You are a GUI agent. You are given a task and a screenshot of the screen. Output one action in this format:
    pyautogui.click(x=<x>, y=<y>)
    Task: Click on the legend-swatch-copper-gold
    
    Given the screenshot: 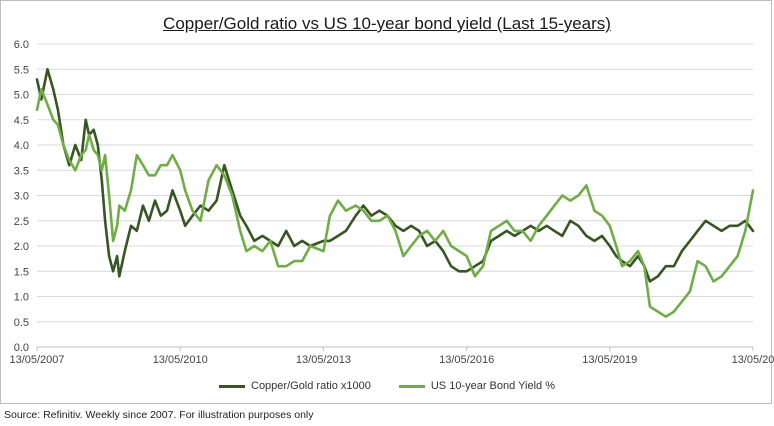 What is the action you would take?
    pyautogui.click(x=232, y=386)
    